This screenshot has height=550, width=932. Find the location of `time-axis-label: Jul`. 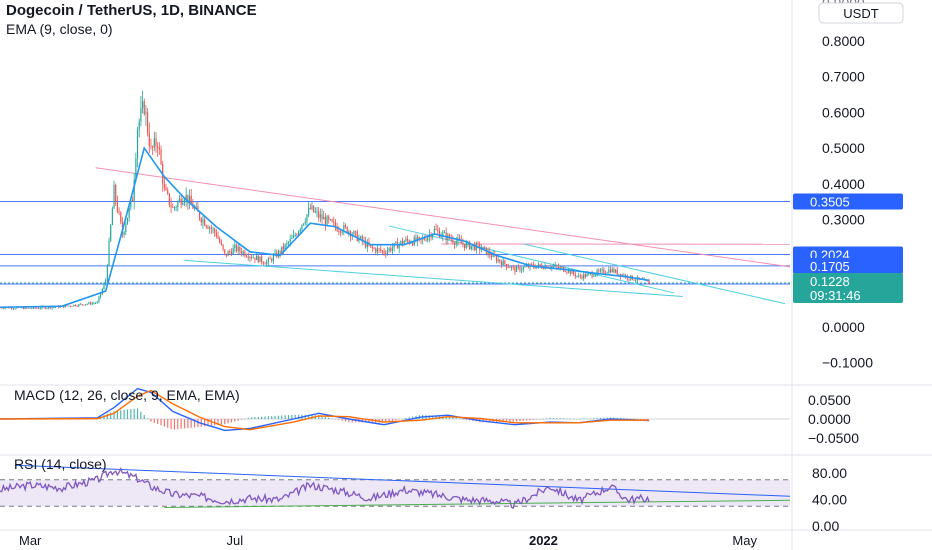

time-axis-label: Jul is located at coordinates (235, 540).